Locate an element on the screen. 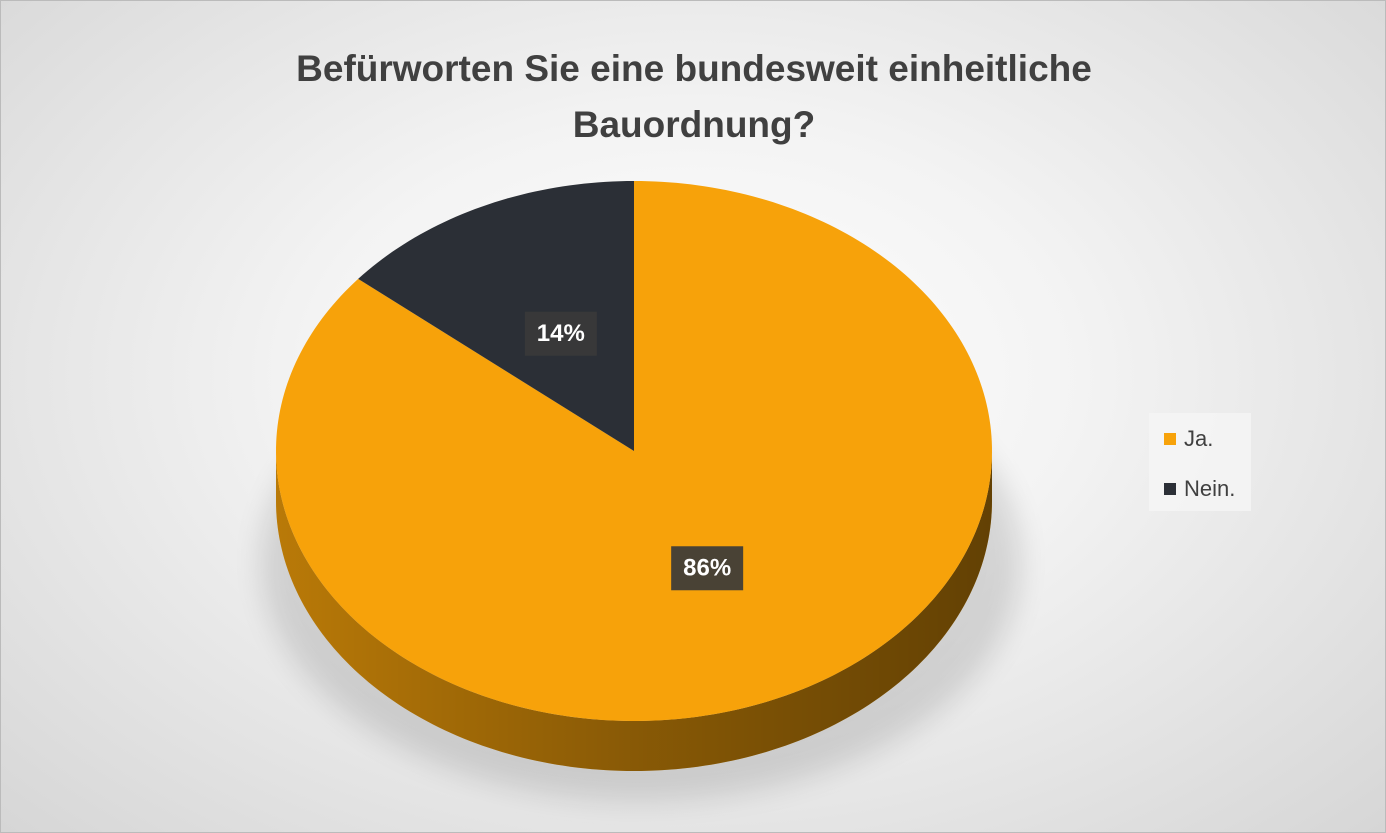 This screenshot has width=1386, height=833. data-label: 14% is located at coordinates (561, 333).